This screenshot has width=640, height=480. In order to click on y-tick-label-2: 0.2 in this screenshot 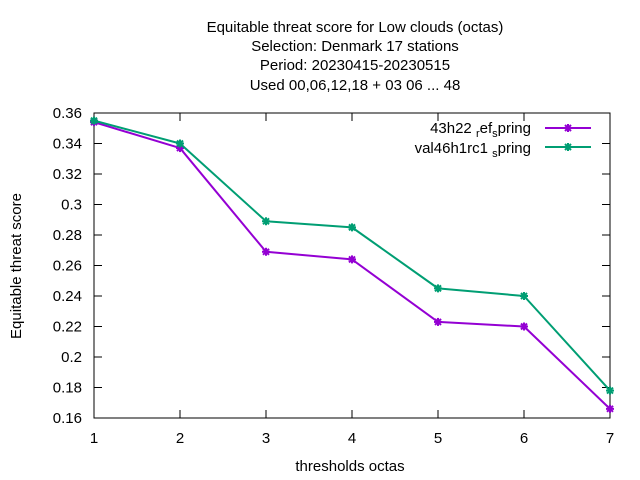, I will do `click(71, 357)`.